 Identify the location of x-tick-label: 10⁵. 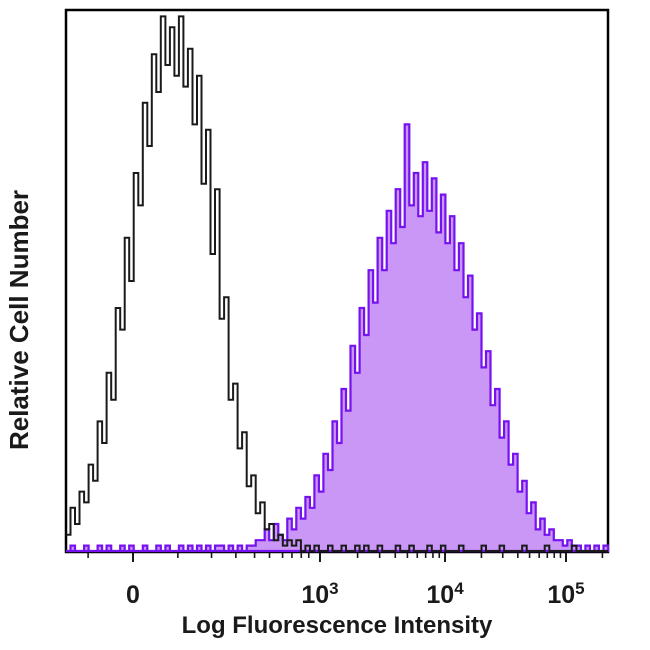
(565, 594).